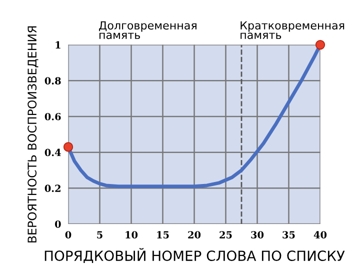  What do you see at coordinates (288, 234) in the screenshot?
I see `x-tick-label: 35` at bounding box center [288, 234].